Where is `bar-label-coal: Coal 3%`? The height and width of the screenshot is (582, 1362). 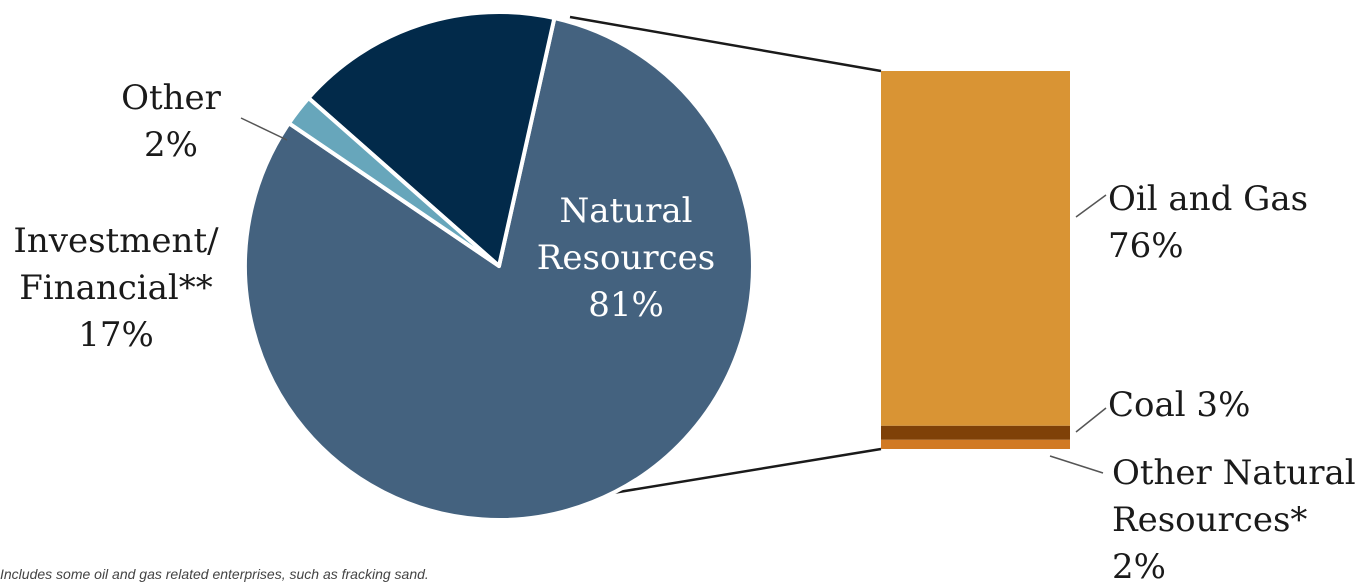 bar-label-coal: Coal 3% is located at coordinates (1179, 405).